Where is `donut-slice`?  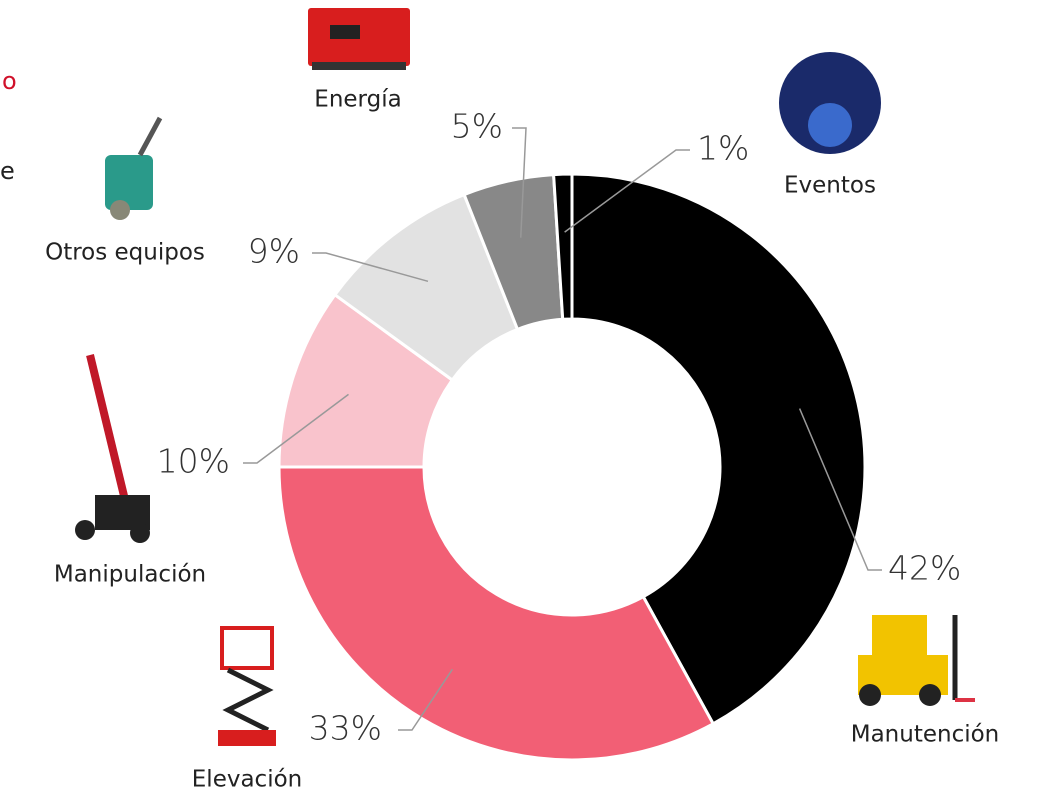
donut-slice is located at coordinates (563, 246).